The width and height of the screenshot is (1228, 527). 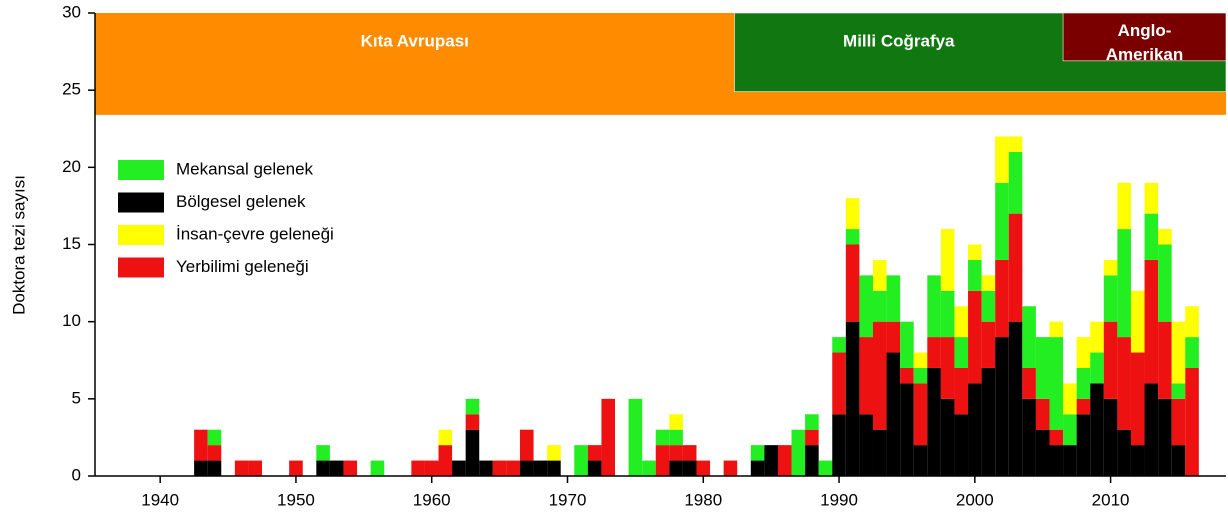 What do you see at coordinates (71, 320) in the screenshot?
I see `y-tick-label: 10` at bounding box center [71, 320].